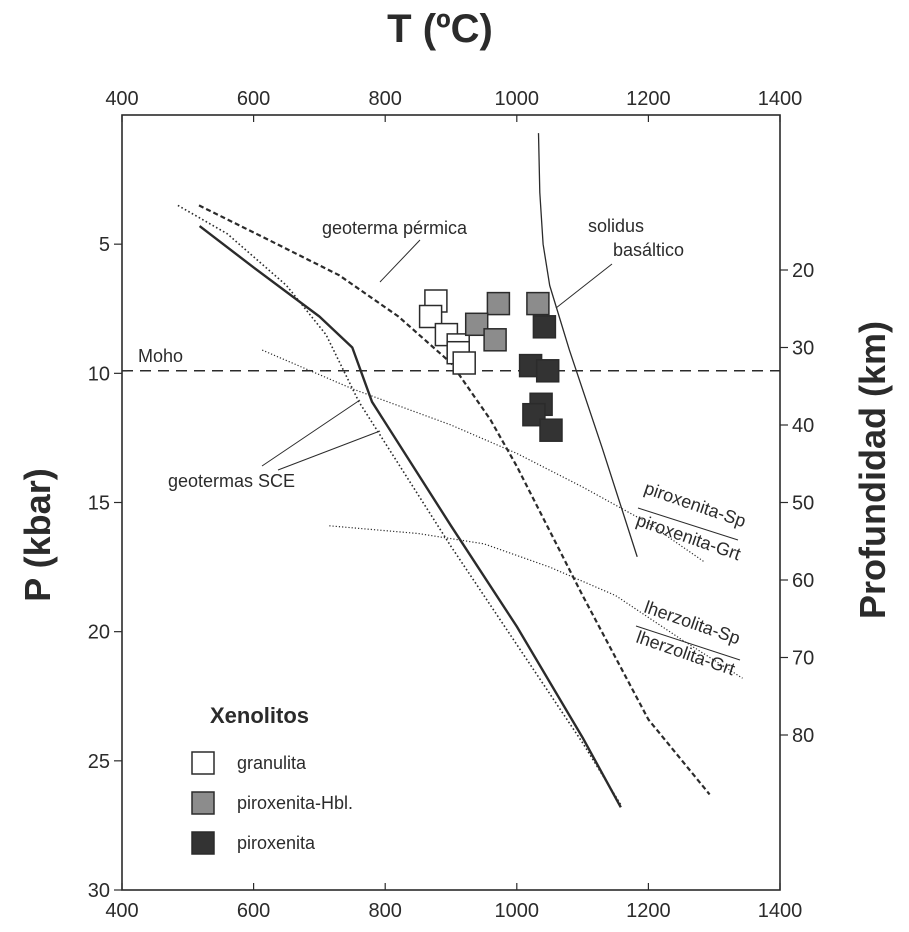 The width and height of the screenshot is (909, 932). What do you see at coordinates (688, 524) in the screenshot?
I see `divider-piroxenita` at bounding box center [688, 524].